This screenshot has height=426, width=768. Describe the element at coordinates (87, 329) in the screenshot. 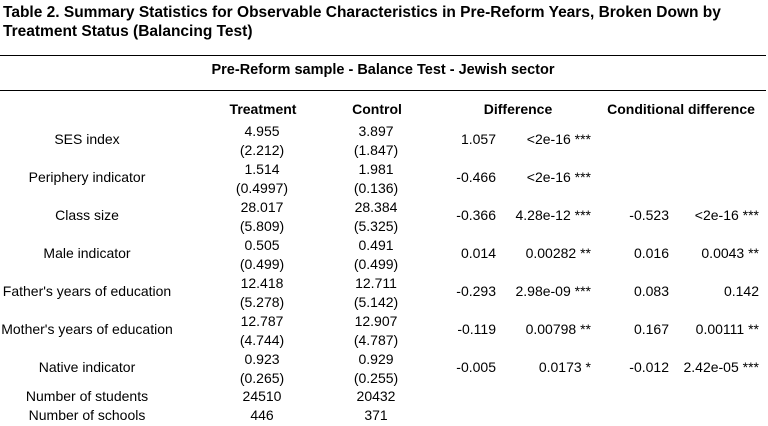

I see `row-label: Mother's years of education` at that location.